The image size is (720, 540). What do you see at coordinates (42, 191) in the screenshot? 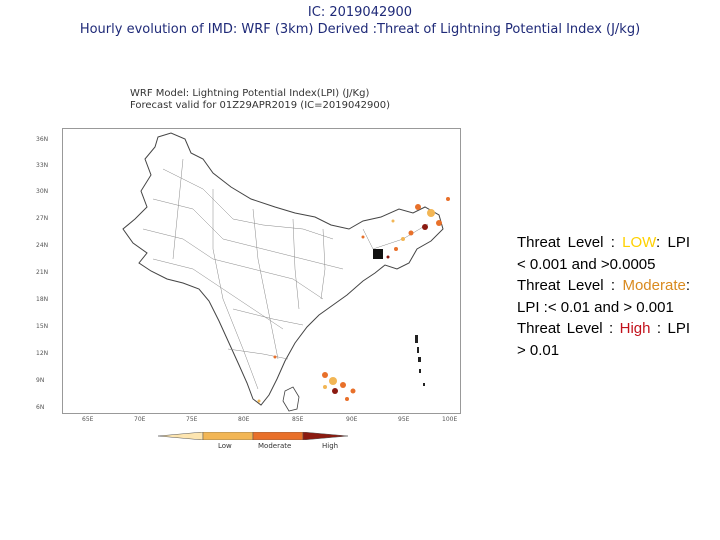
I see `lat-label: 30N` at bounding box center [42, 191].